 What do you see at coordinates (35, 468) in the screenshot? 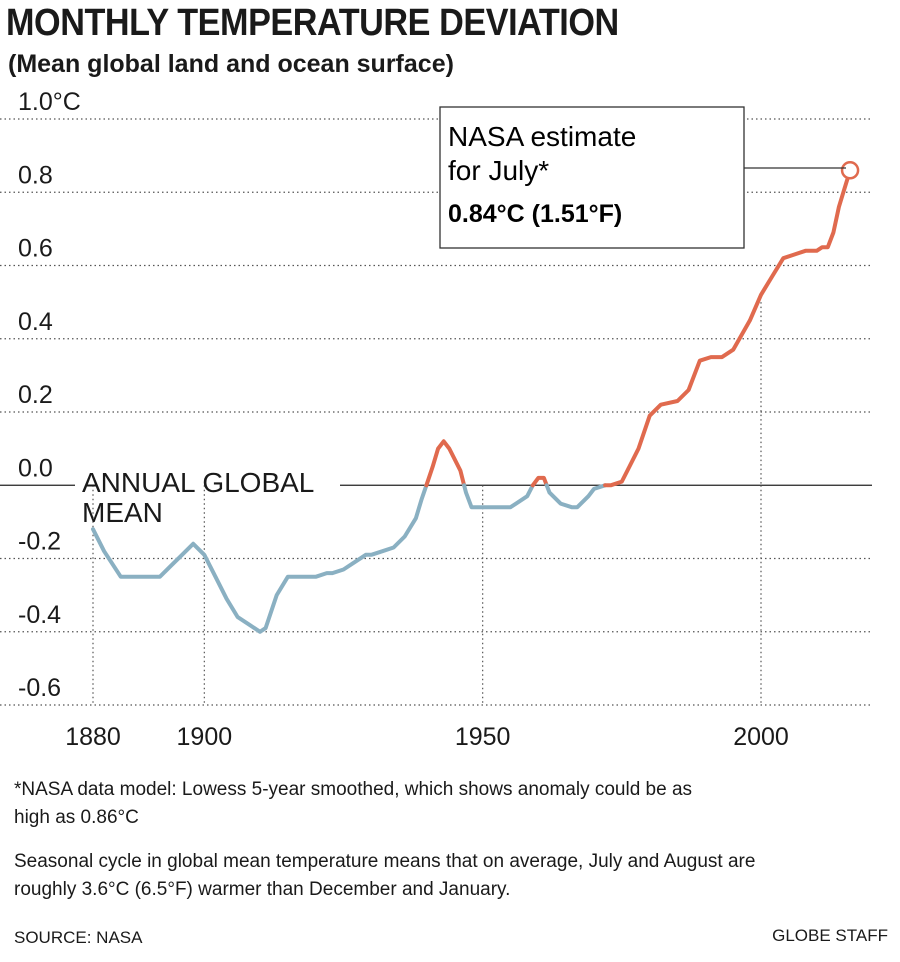
I see `y-tick-label: 0.0` at bounding box center [35, 468].